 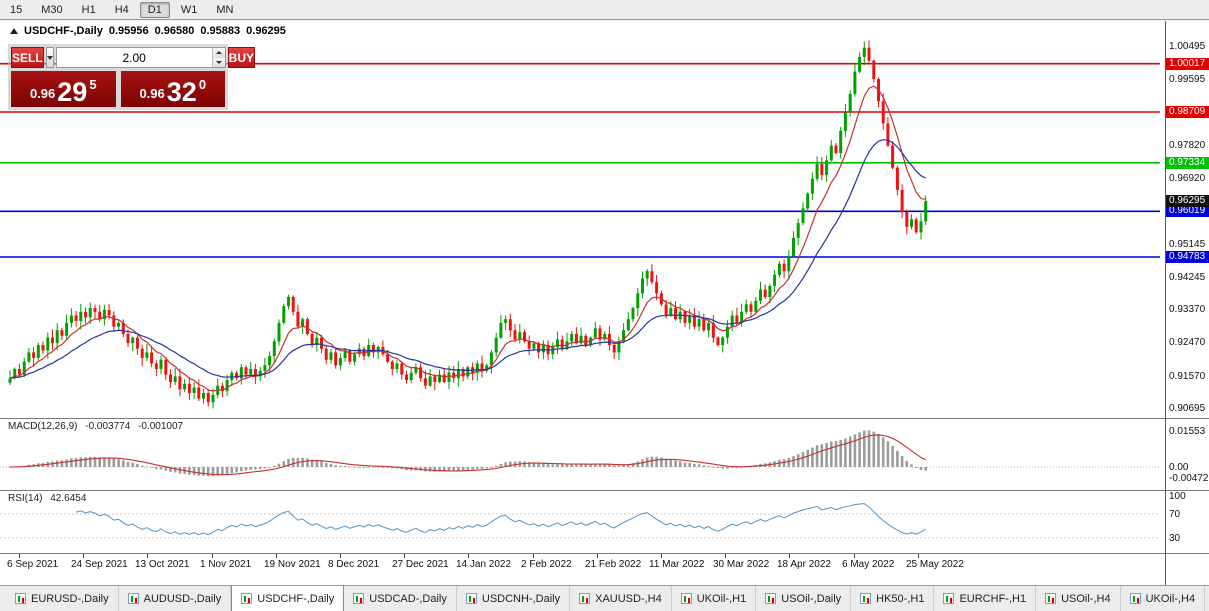 What do you see at coordinates (677, 564) in the screenshot?
I see `date-axis-label: 11 Mar 2022` at bounding box center [677, 564].